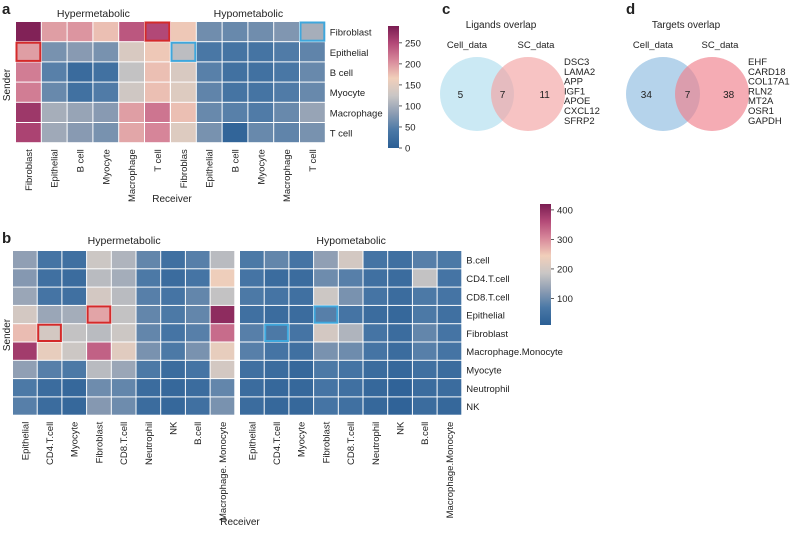  I want to click on column-tick-label: CD4.T.cell, so click(277, 443).